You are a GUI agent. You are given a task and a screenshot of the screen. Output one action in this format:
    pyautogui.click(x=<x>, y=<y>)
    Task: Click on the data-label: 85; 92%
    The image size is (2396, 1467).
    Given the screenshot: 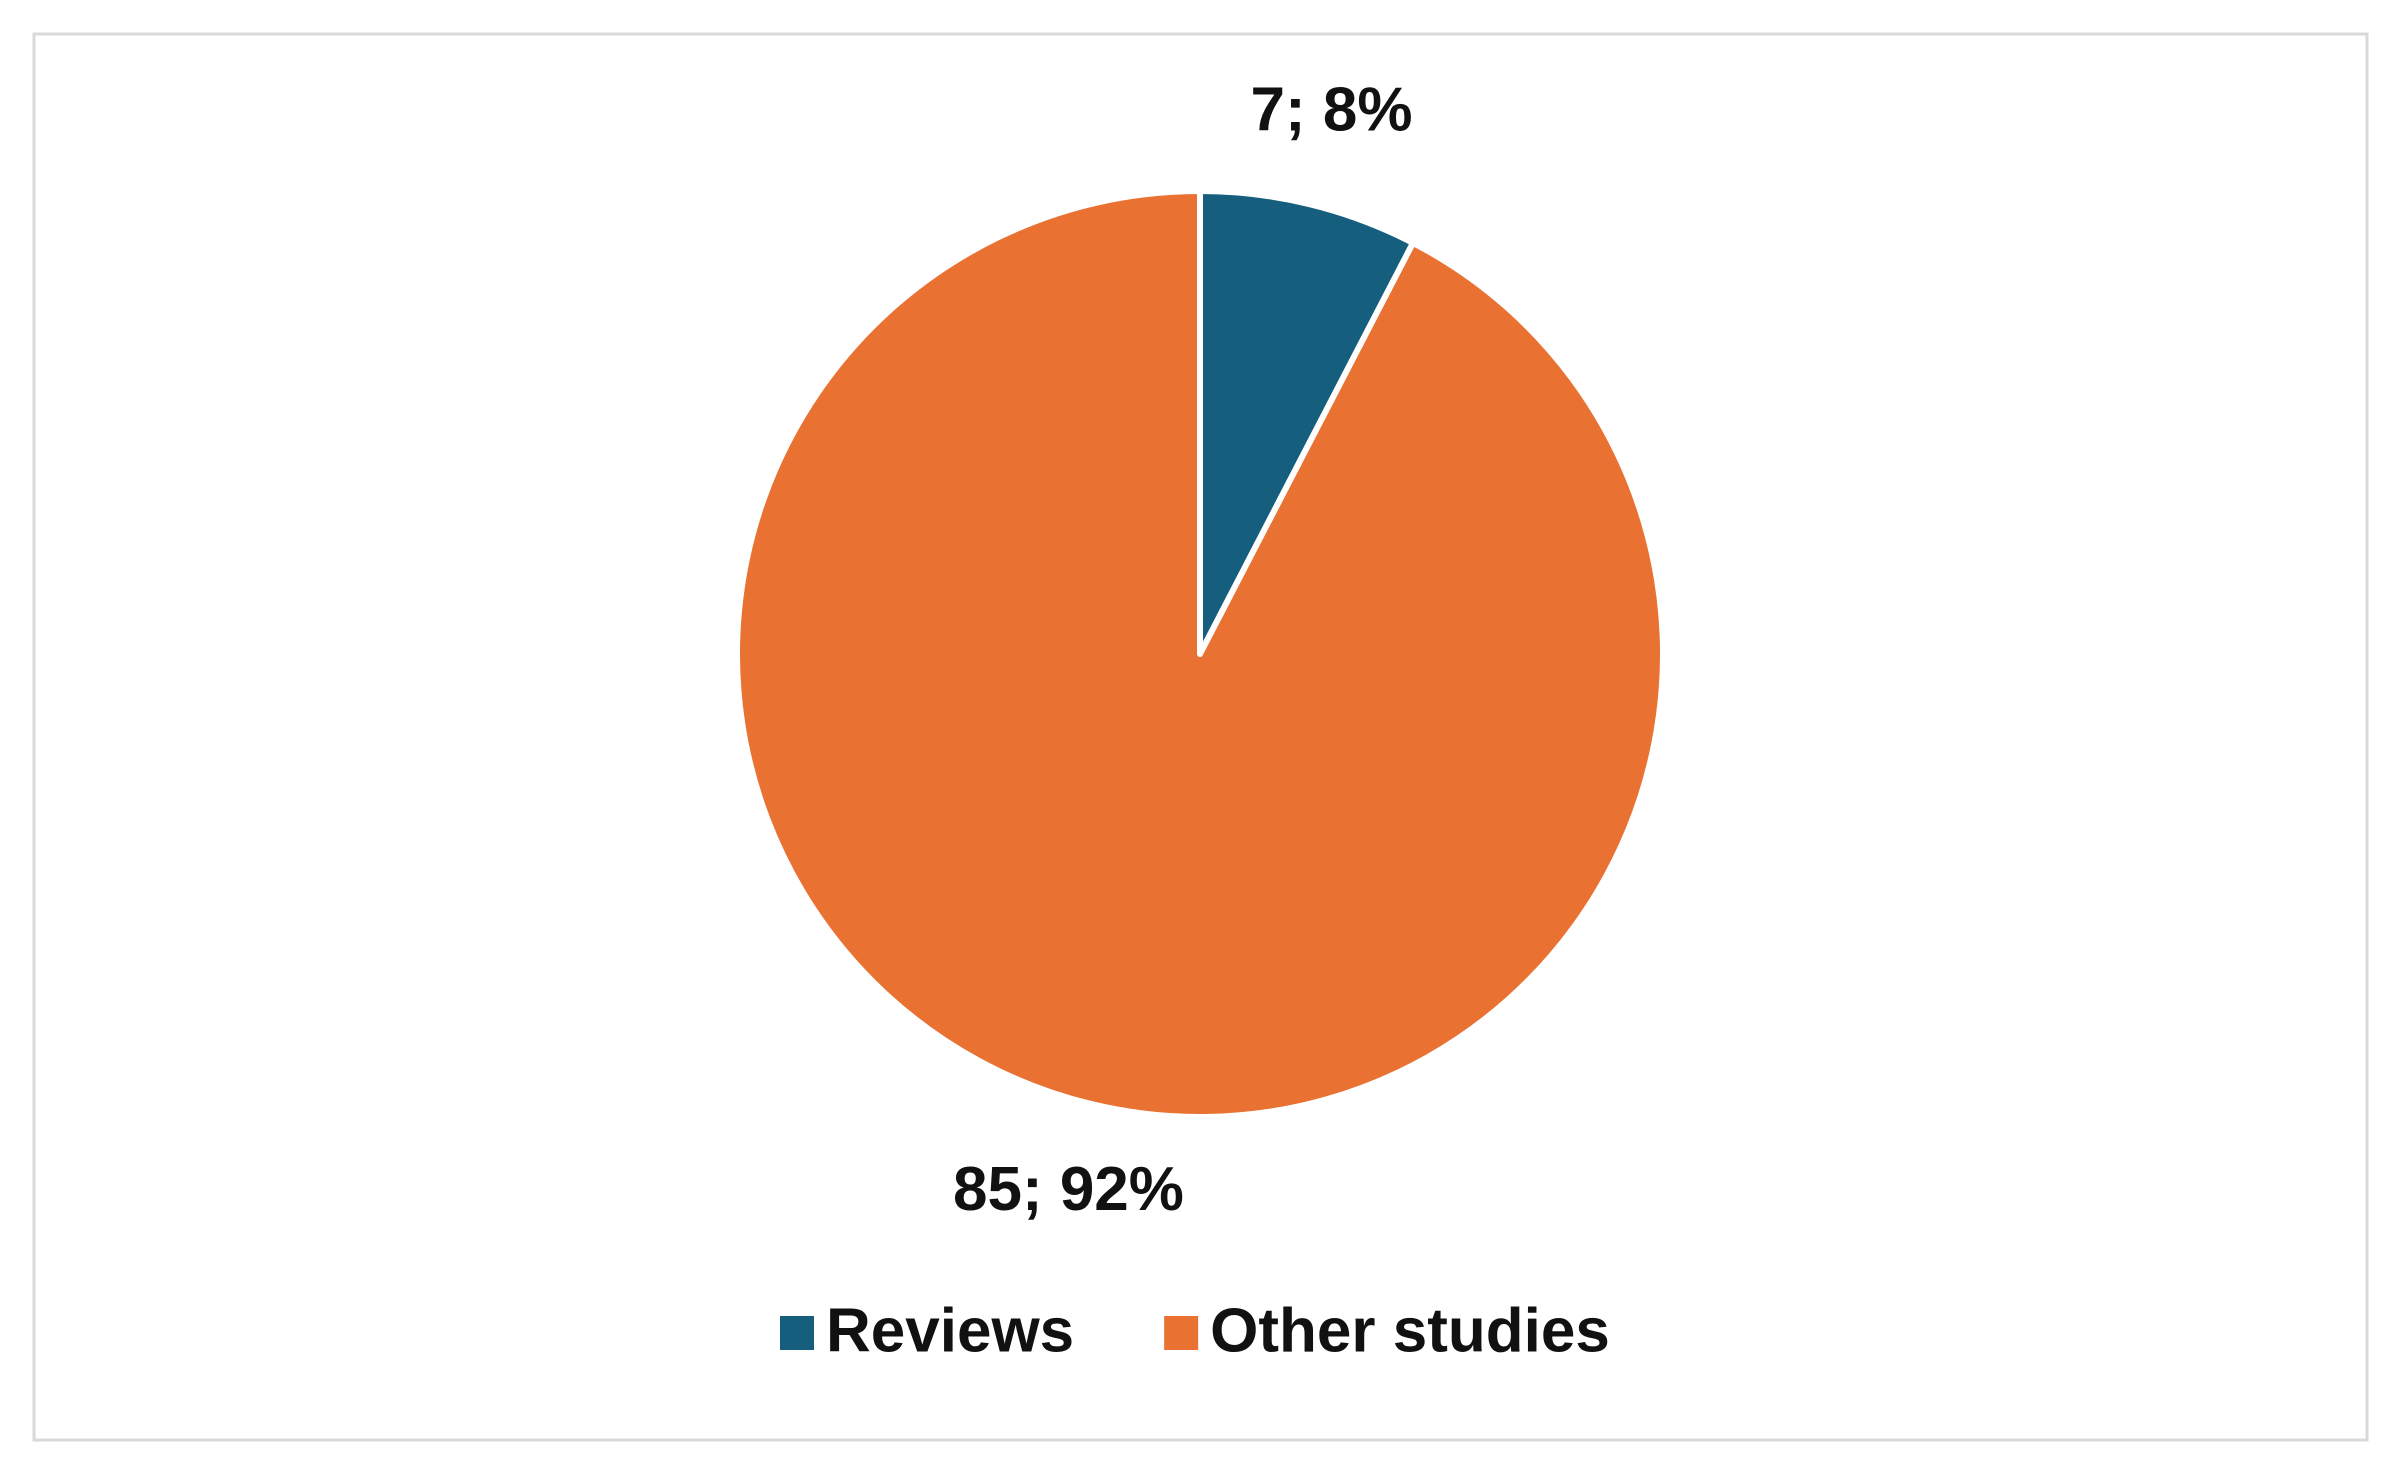 What is the action you would take?
    pyautogui.click(x=1068, y=1189)
    